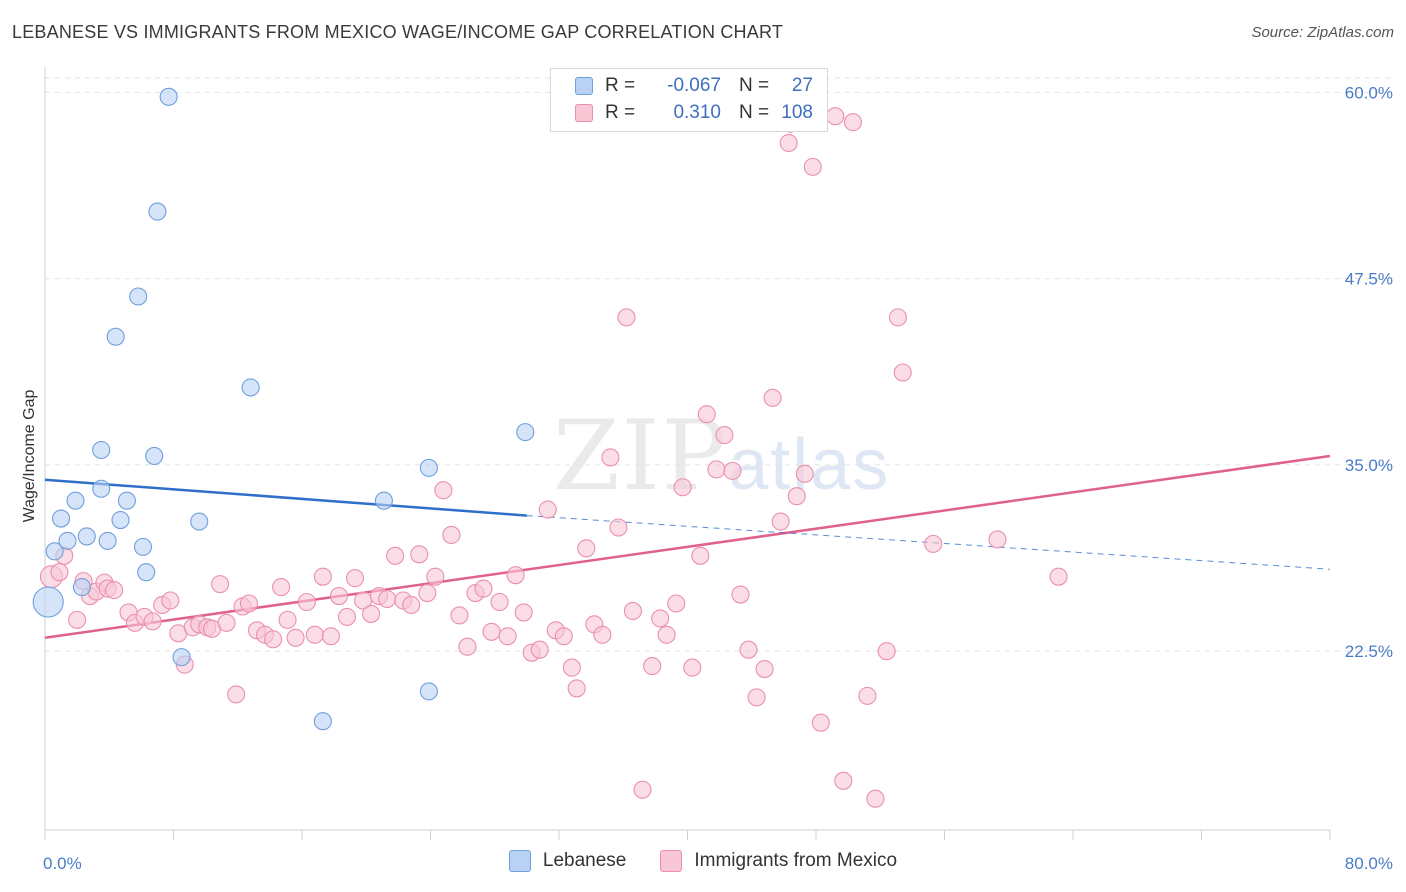 The image size is (1406, 892). I want to click on legend-item-mexico: Immigrants from Mexico, so click(778, 861).